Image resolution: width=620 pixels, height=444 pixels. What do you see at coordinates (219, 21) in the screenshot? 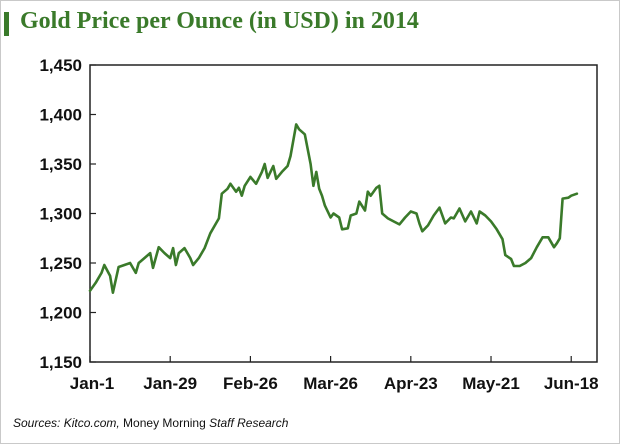
I see `chart-title: Gold Price per Ounce (in USD) in 2014` at bounding box center [219, 21].